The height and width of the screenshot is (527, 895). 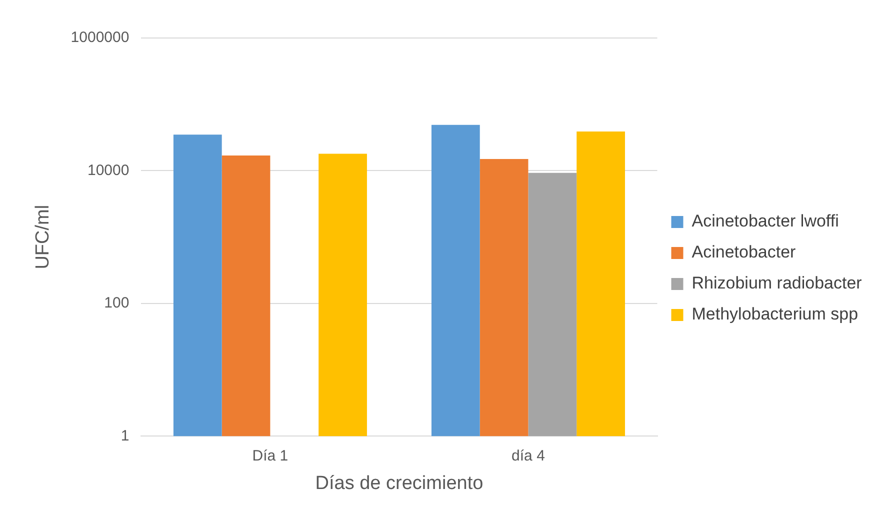 I want to click on y-tick-label: 100, so click(x=117, y=303).